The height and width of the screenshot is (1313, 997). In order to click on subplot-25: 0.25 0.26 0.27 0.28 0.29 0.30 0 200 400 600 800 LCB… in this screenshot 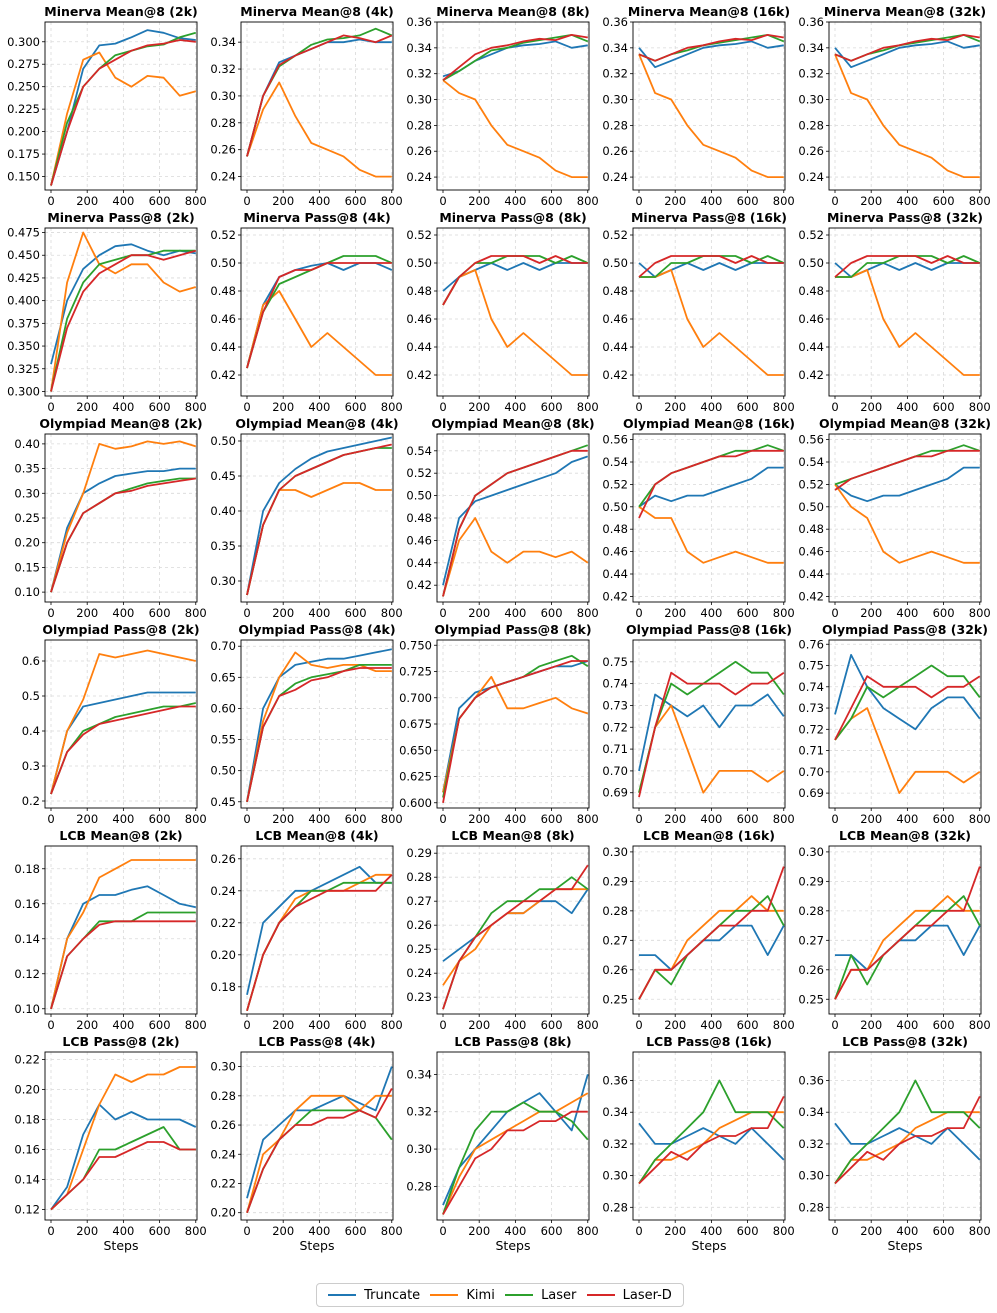, I will do `click(894, 930)`.